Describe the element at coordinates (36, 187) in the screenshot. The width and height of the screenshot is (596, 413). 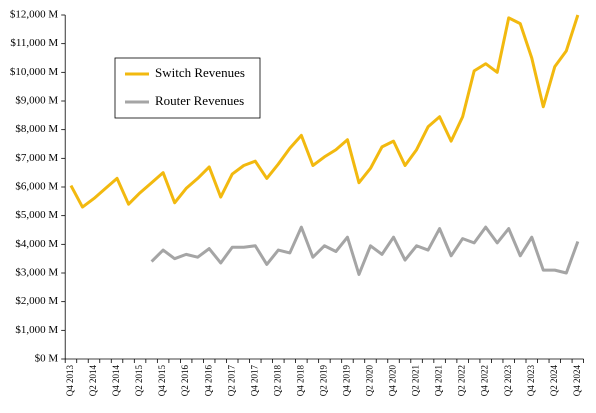
I see `y-tick-label: $6,000 M` at that location.